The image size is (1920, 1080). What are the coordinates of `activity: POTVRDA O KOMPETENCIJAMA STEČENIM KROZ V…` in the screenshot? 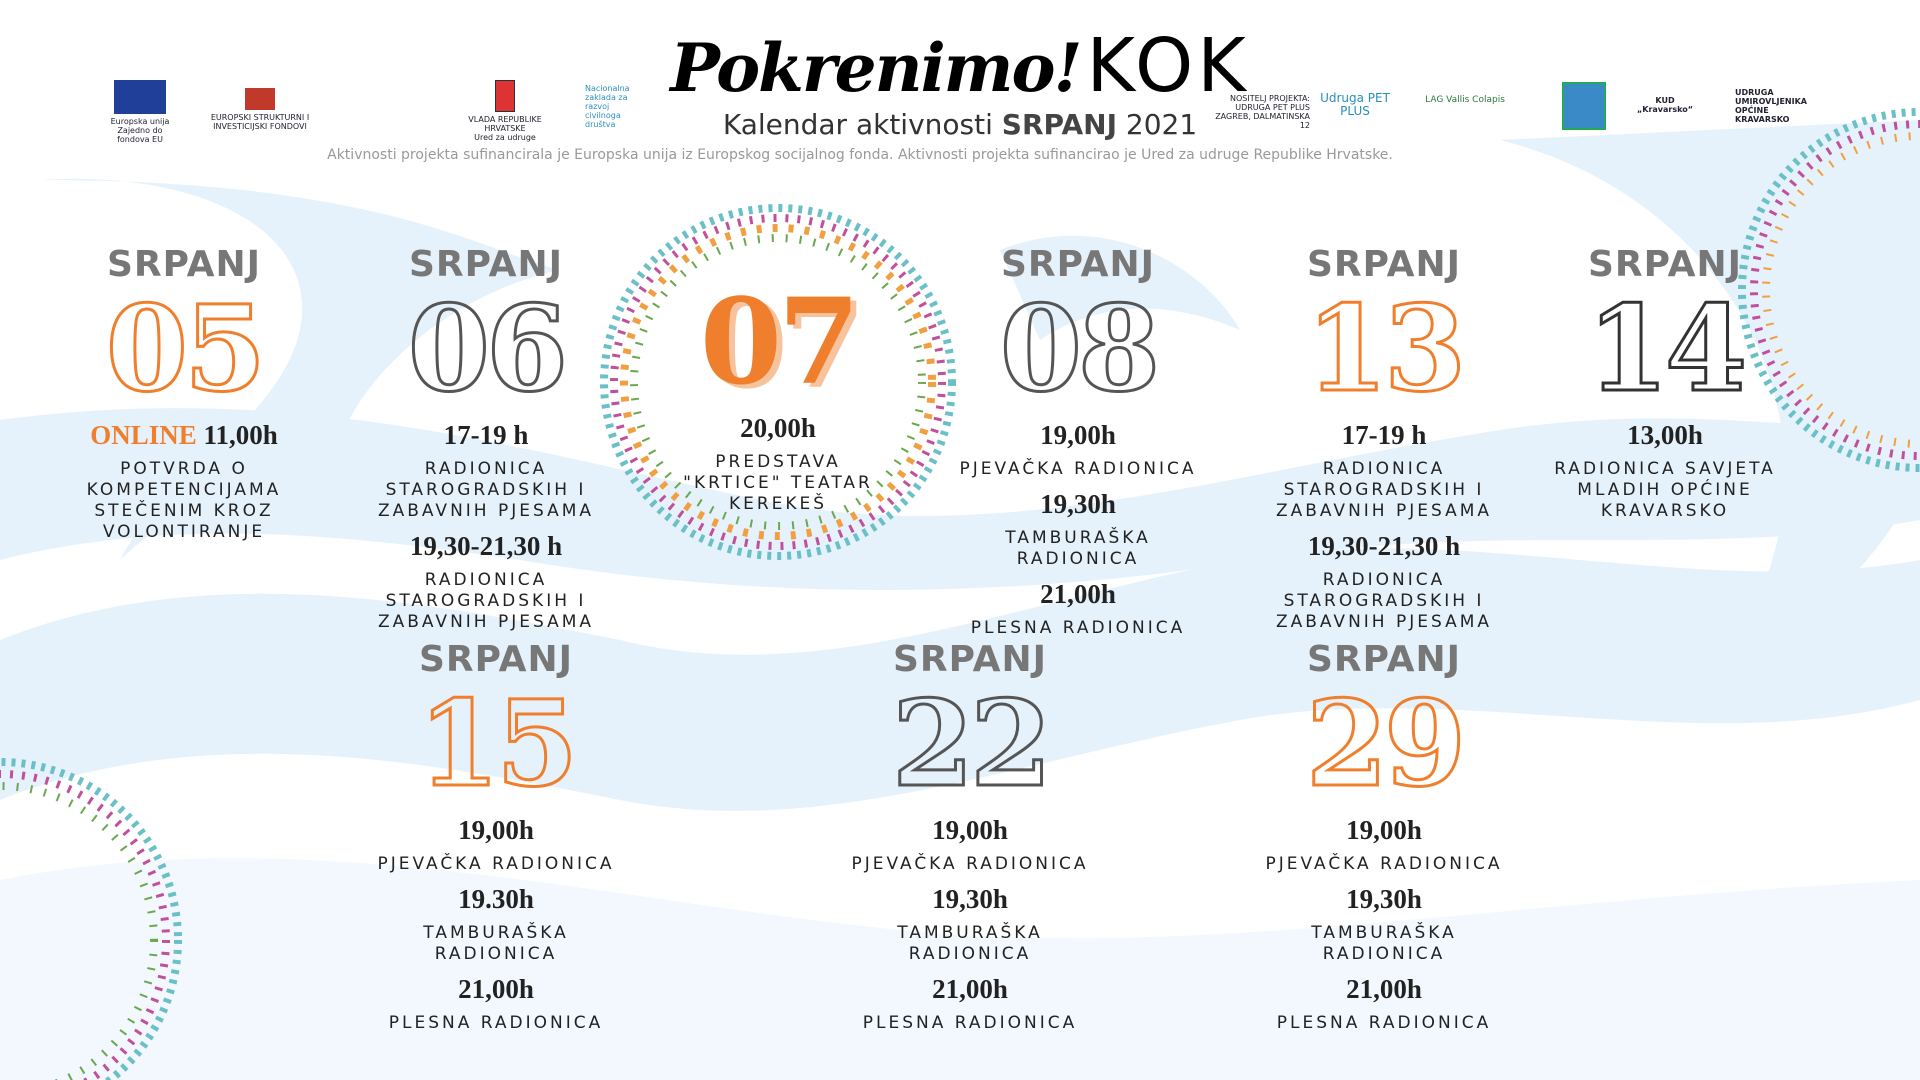 It's located at (184, 500).